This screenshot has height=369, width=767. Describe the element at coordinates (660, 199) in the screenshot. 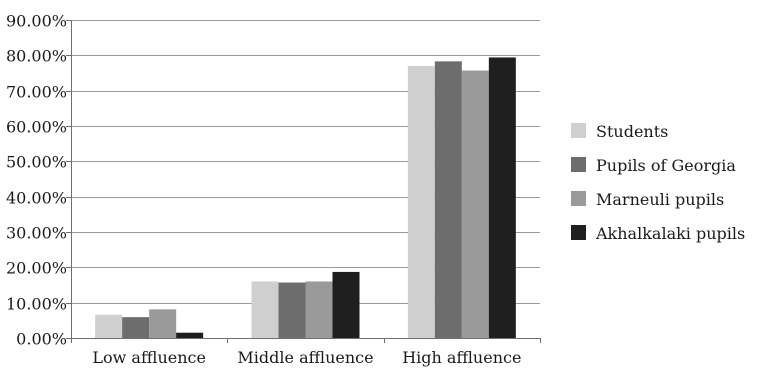

I see `legend-label: Marneuli pupils` at that location.